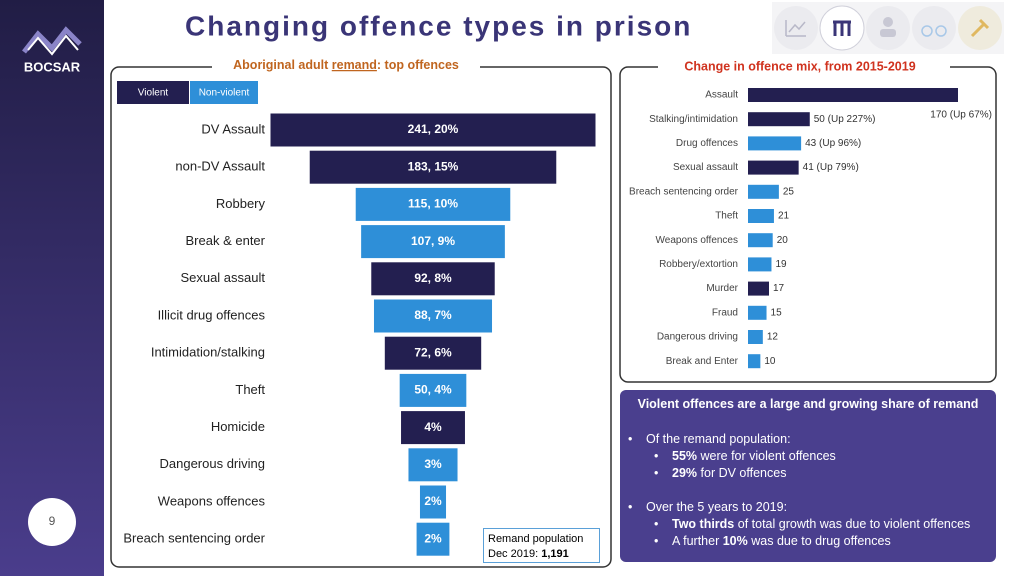  What do you see at coordinates (768, 456) in the screenshot?
I see `text: were for violent offences` at bounding box center [768, 456].